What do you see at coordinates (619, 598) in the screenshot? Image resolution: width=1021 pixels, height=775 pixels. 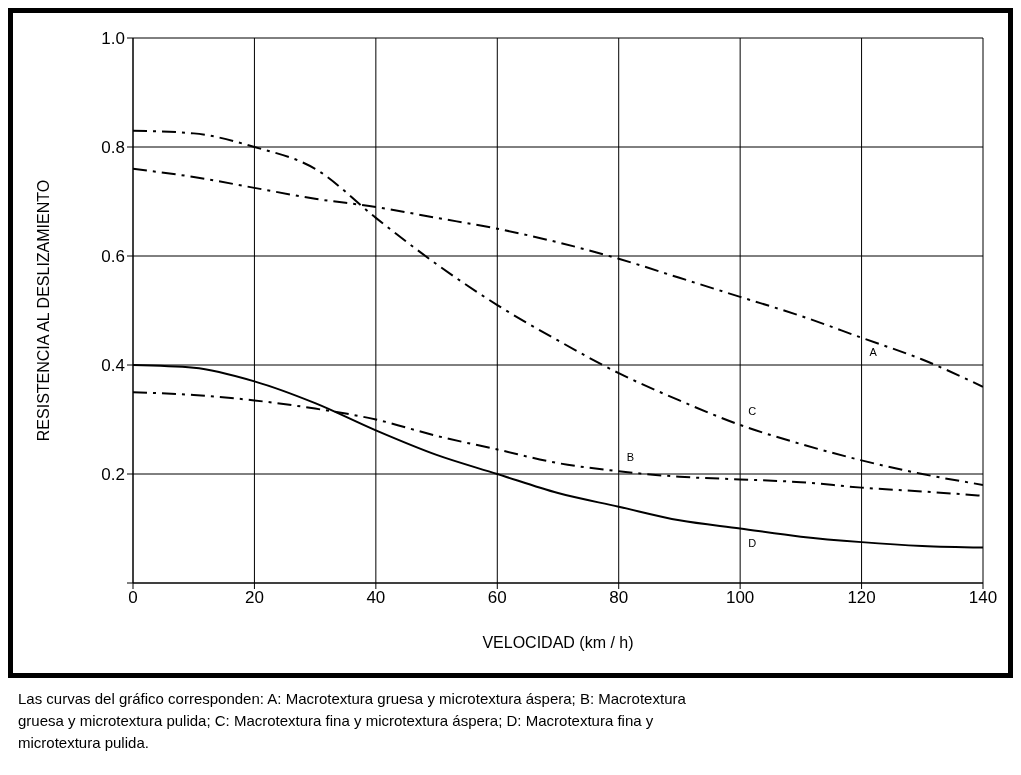 I see `x-tick-label: 80` at bounding box center [619, 598].